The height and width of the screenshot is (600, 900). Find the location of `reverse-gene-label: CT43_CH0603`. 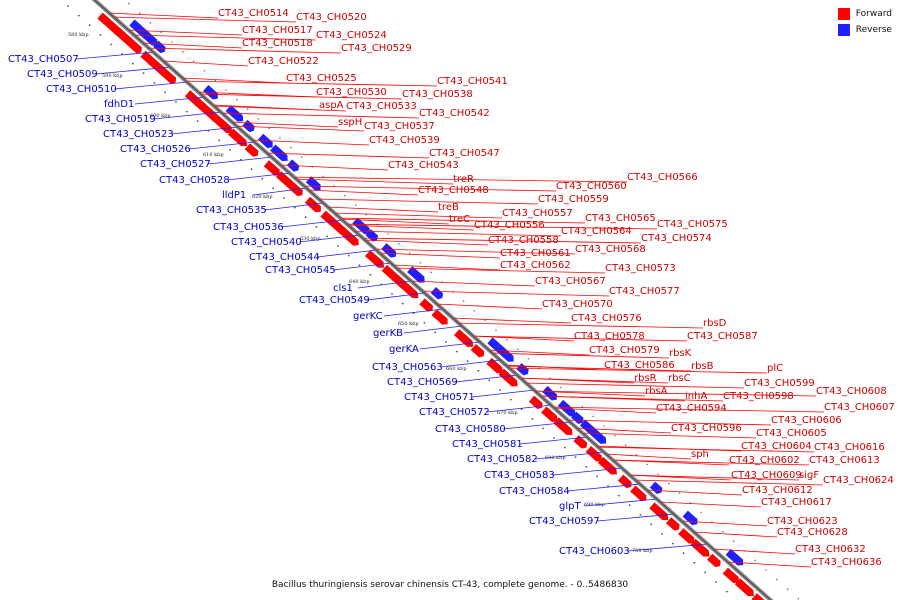

reverse-gene-label: CT43_CH0603 is located at coordinates (594, 551).